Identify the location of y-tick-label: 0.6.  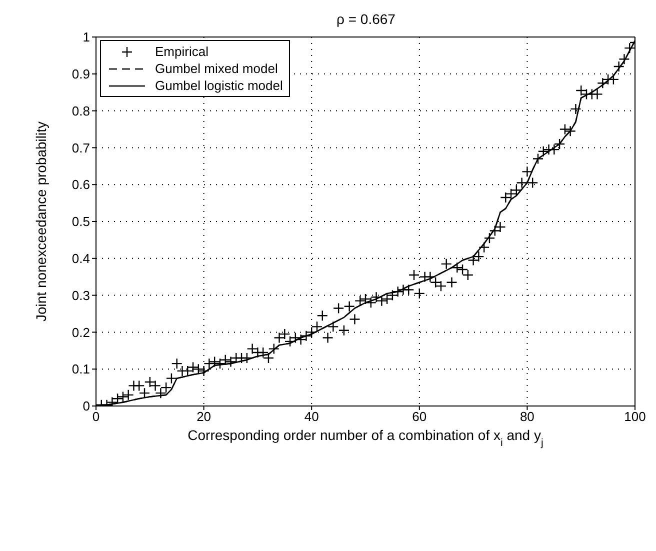
(81, 184).